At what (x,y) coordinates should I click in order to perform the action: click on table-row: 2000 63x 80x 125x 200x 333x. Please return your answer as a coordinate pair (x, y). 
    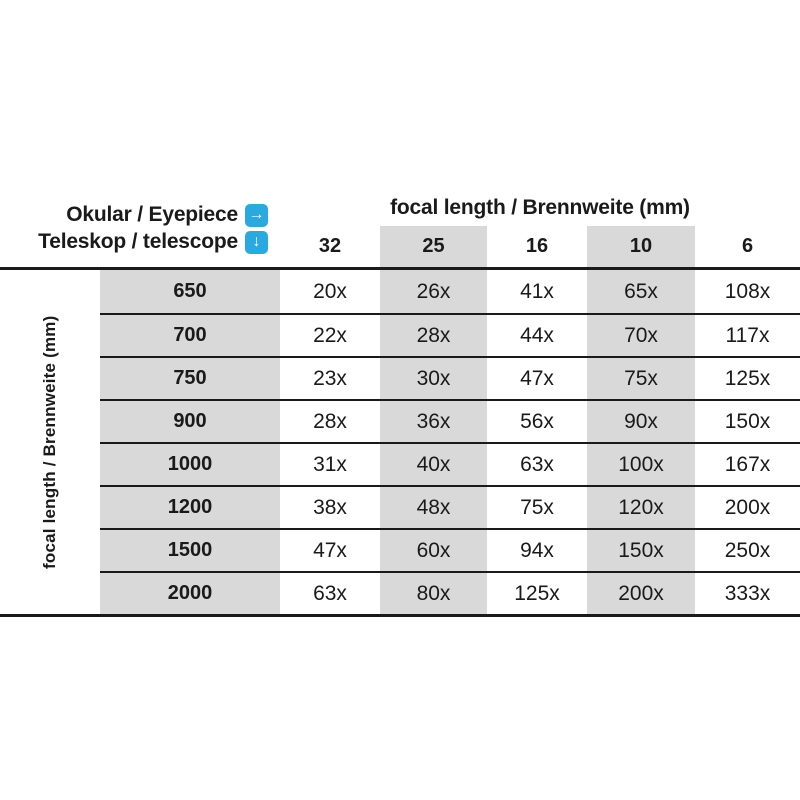
    Looking at the image, I should click on (450, 592).